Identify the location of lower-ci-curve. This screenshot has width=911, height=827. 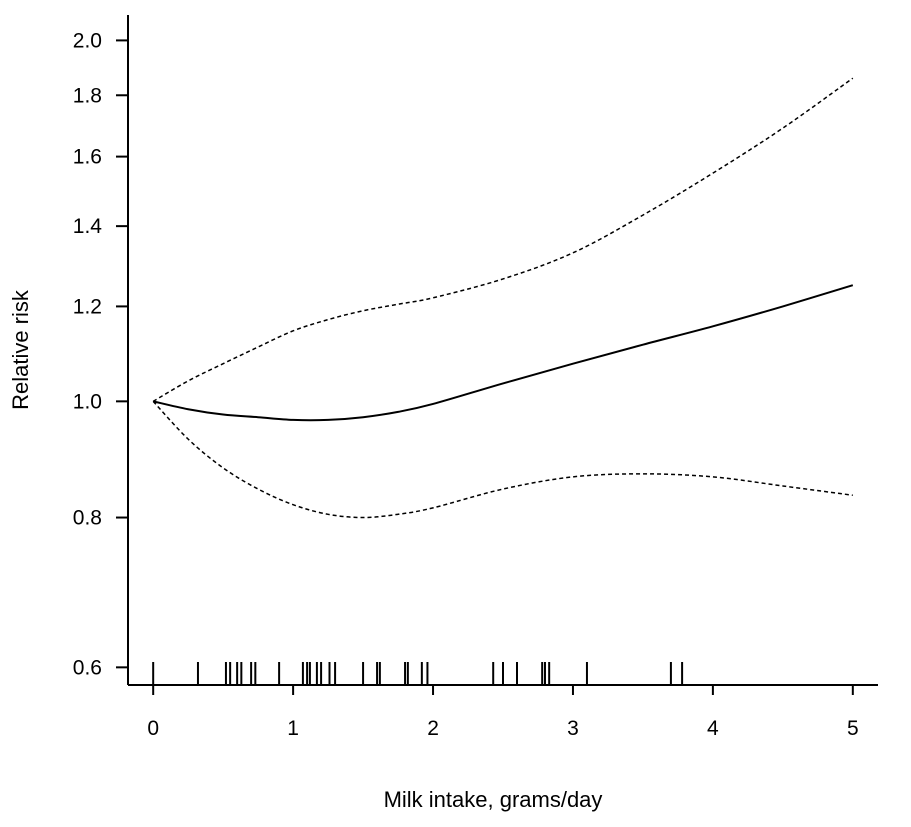
(502, 459).